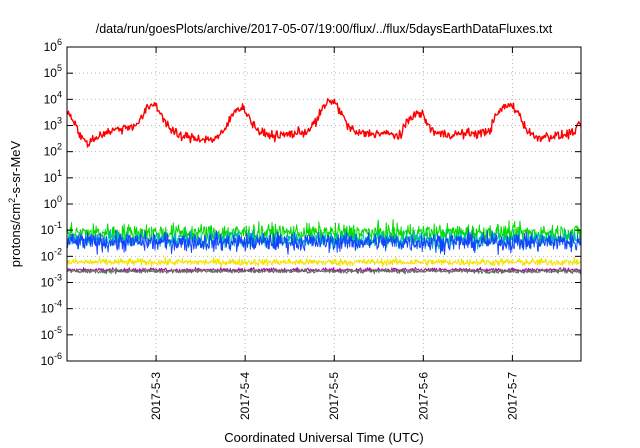 The width and height of the screenshot is (640, 448). What do you see at coordinates (53, 150) in the screenshot?
I see `y-tick-label: 10²` at bounding box center [53, 150].